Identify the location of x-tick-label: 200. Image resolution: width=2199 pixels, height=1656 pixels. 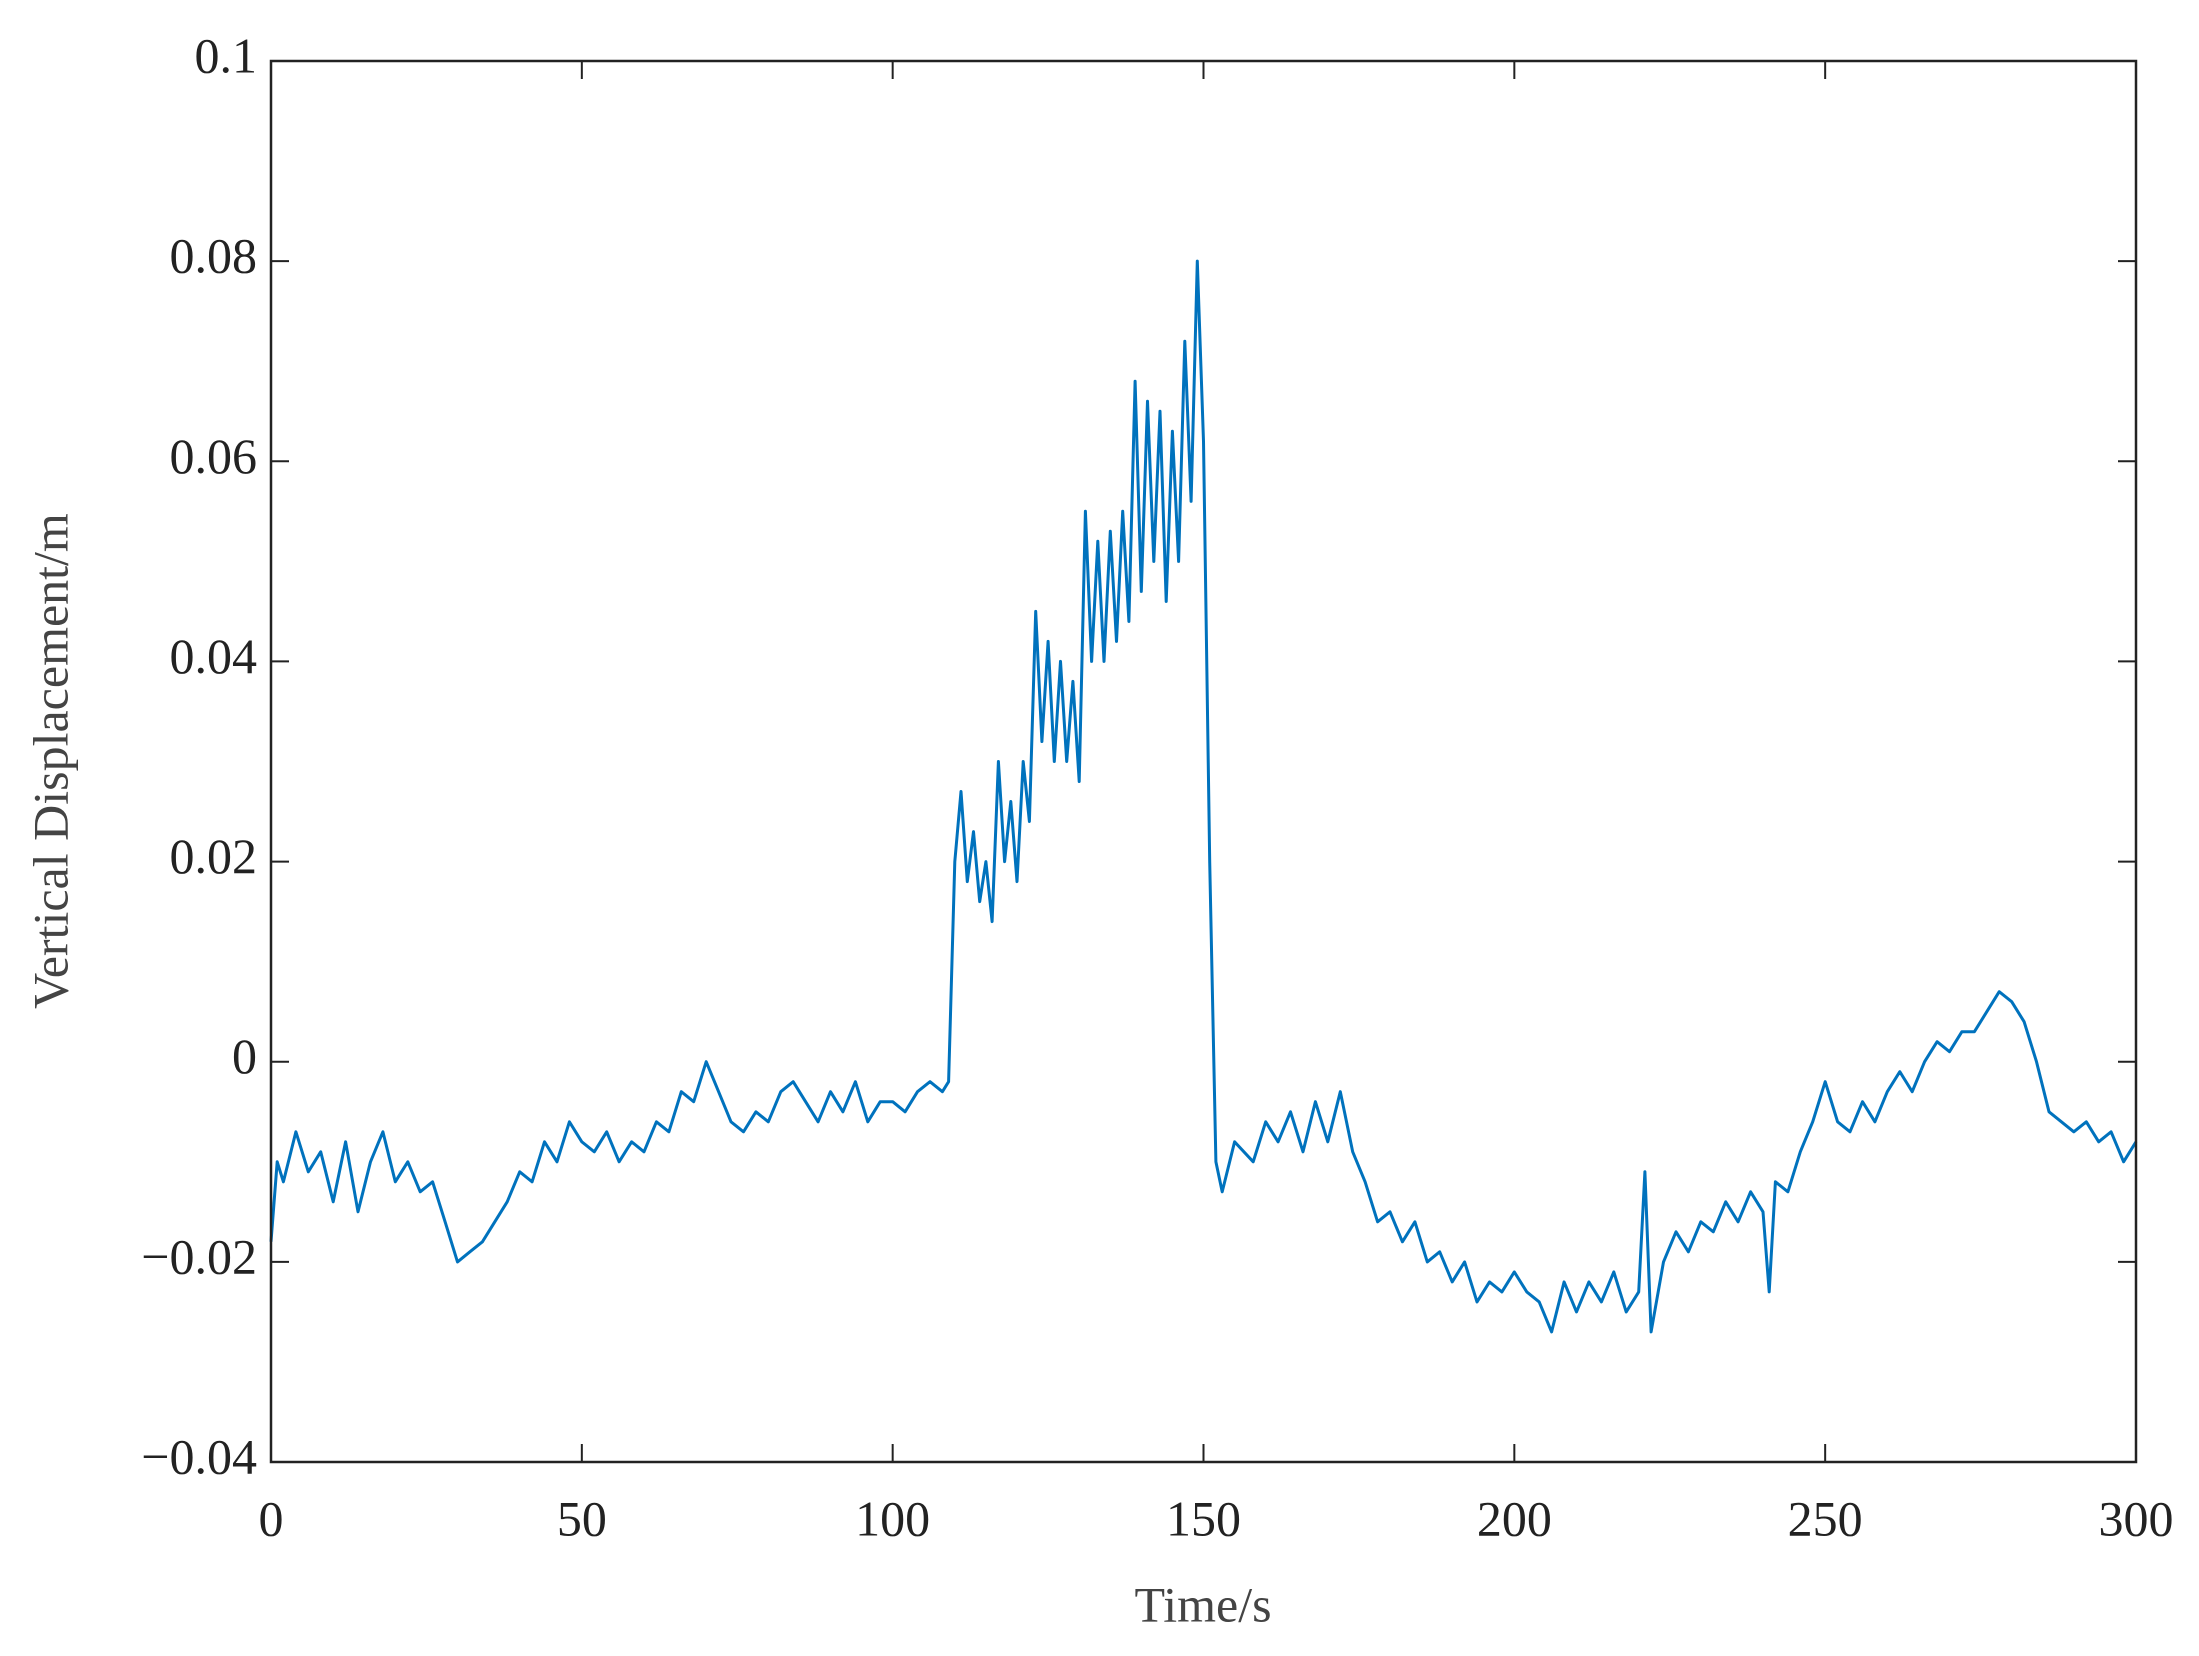
(1514, 1518).